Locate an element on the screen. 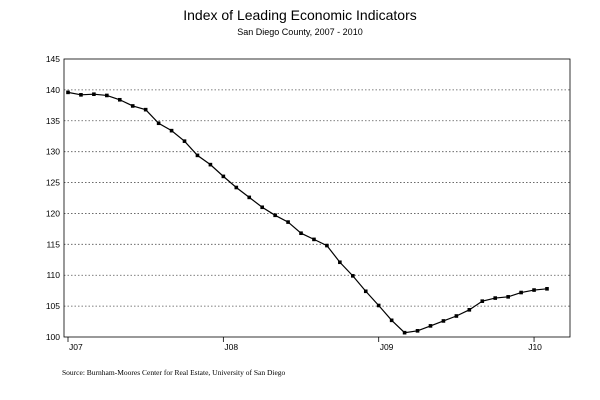 This screenshot has width=600, height=400. y-tick-label: 120 is located at coordinates (53, 213).